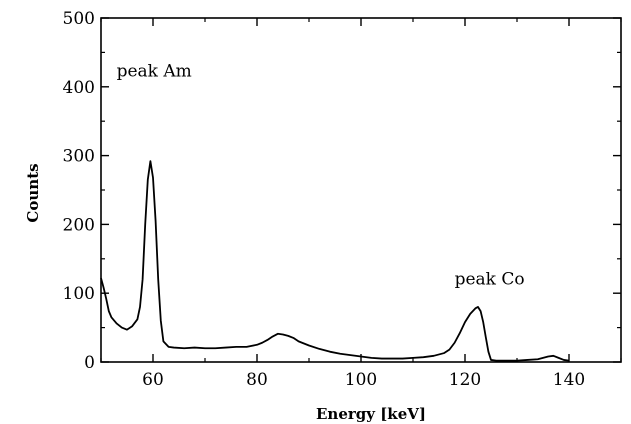  What do you see at coordinates (89, 363) in the screenshot?
I see `y-tick-label: 0` at bounding box center [89, 363].